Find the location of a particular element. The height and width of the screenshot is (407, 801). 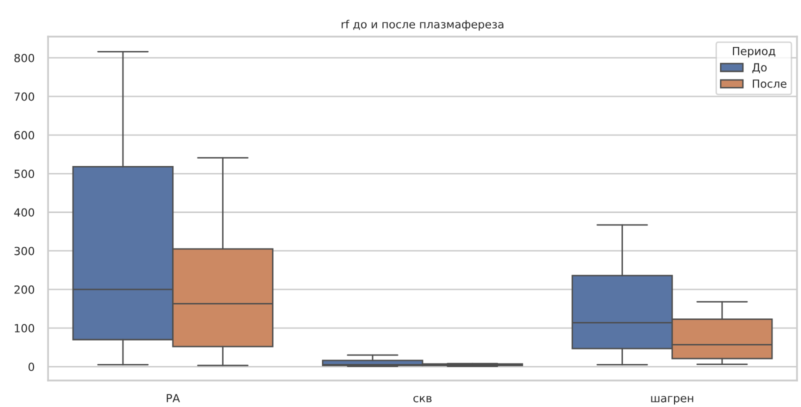

y-tick-label: 500 is located at coordinates (24, 174).